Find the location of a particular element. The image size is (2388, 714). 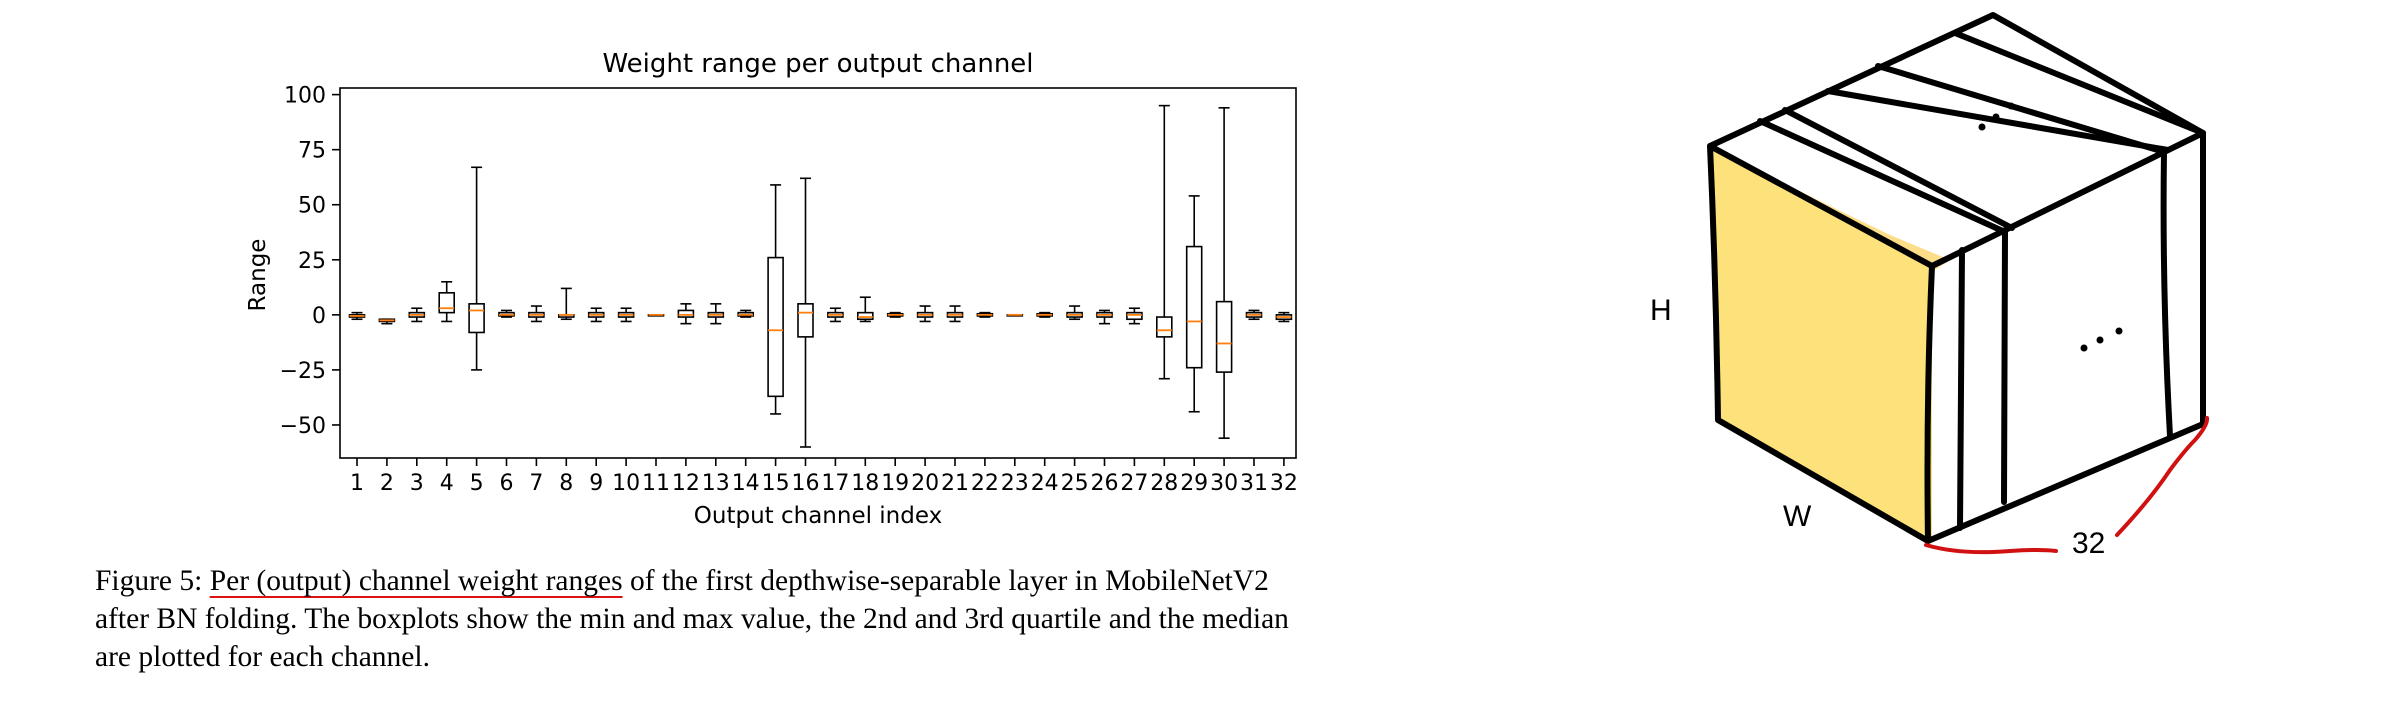

y-axis: −50 −25 0 25 50 75 100 is located at coordinates (310, 261).